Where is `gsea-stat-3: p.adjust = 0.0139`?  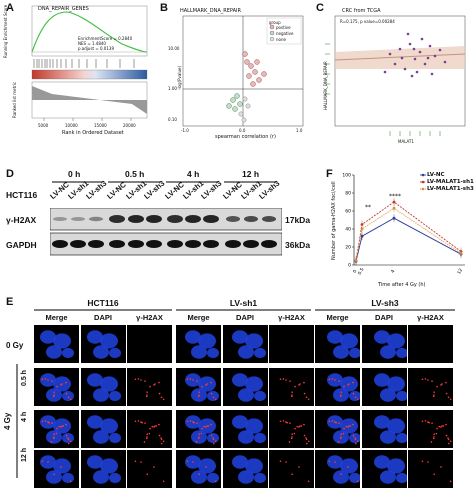 gsea-stat-3: p.adjust = 0.0139 is located at coordinates (96, 48).